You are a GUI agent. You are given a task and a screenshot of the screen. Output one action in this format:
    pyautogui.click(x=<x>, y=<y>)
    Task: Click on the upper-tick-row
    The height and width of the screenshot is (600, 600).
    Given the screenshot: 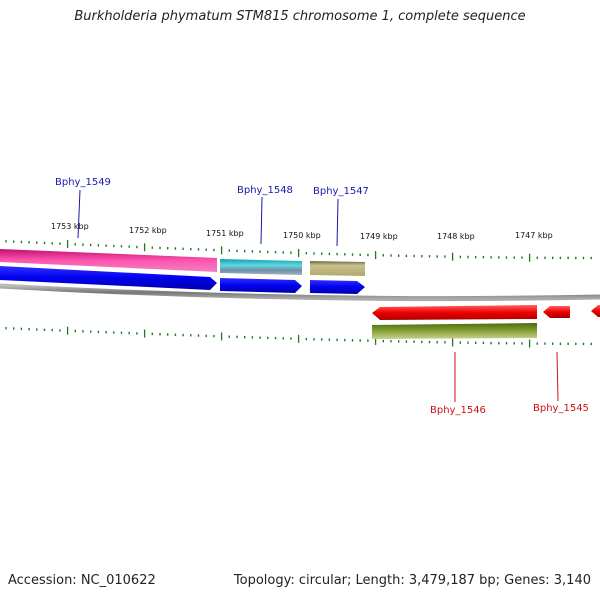 What is the action you would take?
    pyautogui.click(x=298, y=251)
    